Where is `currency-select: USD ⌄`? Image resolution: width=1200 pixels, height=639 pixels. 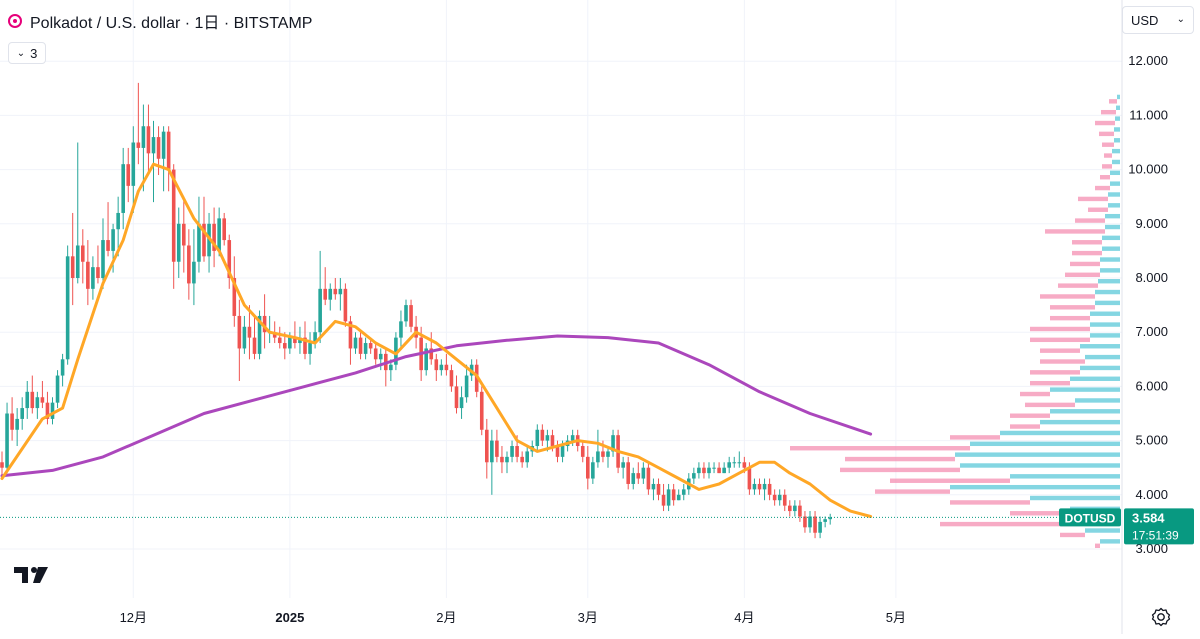
currency-select: USD ⌄ is located at coordinates (1158, 20).